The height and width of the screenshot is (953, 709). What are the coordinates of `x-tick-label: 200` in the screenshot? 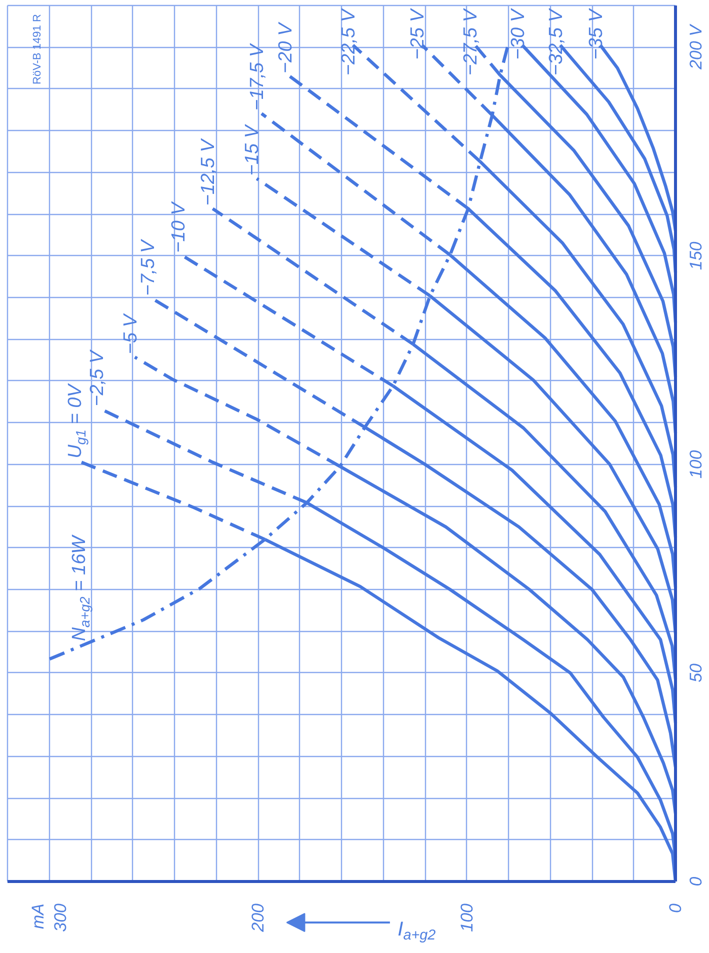 It's located at (258, 917).